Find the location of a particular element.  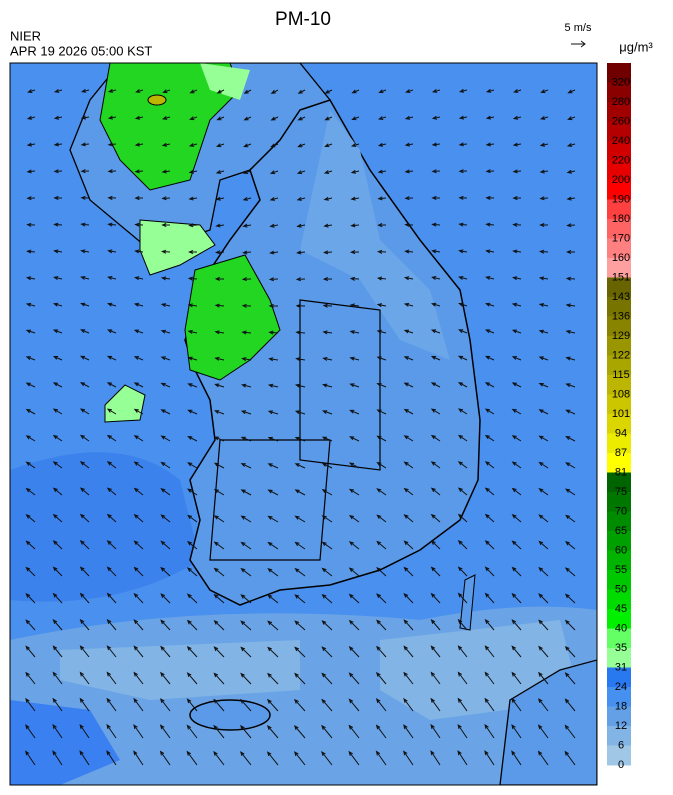

land-patch is located at coordinates (375, 235).